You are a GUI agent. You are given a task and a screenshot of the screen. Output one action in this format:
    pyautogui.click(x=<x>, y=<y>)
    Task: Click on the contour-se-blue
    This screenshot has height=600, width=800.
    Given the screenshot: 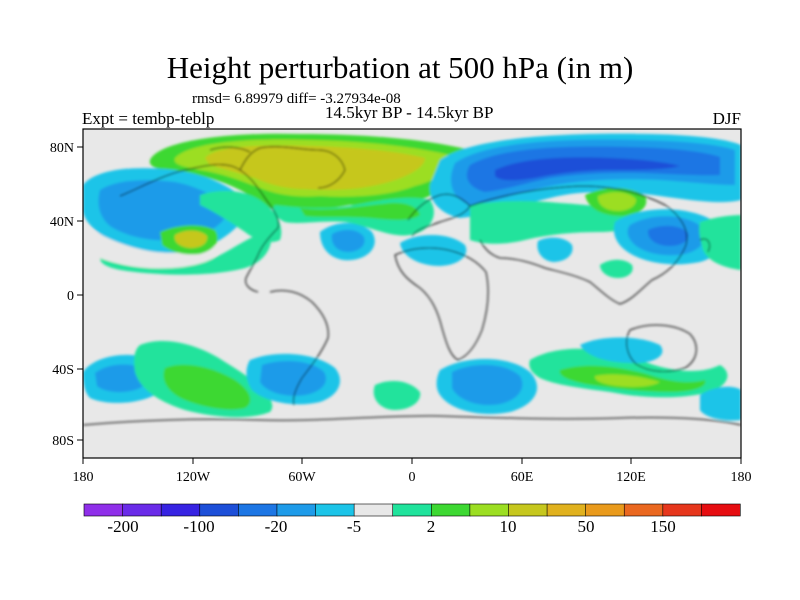 What is the action you would take?
    pyautogui.click(x=720, y=403)
    